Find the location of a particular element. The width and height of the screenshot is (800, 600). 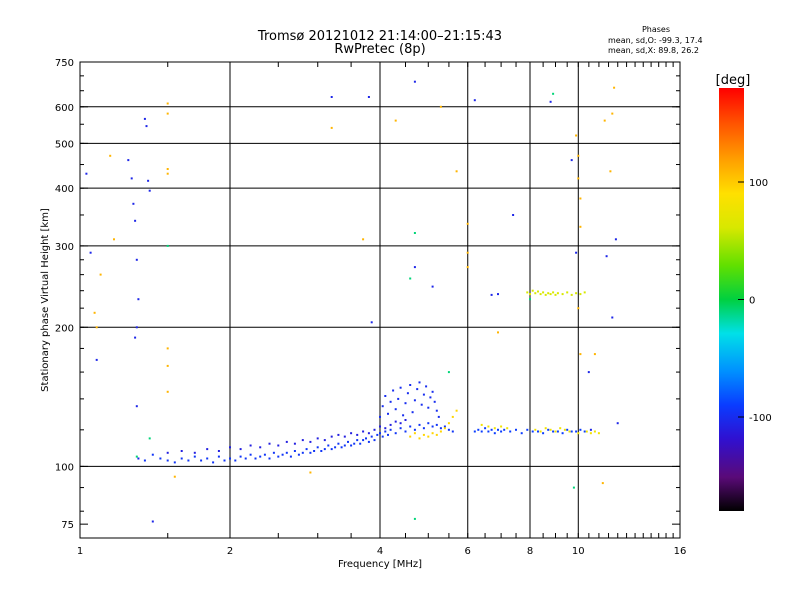

colorbar-tick-label: 0 is located at coordinates (752, 301).